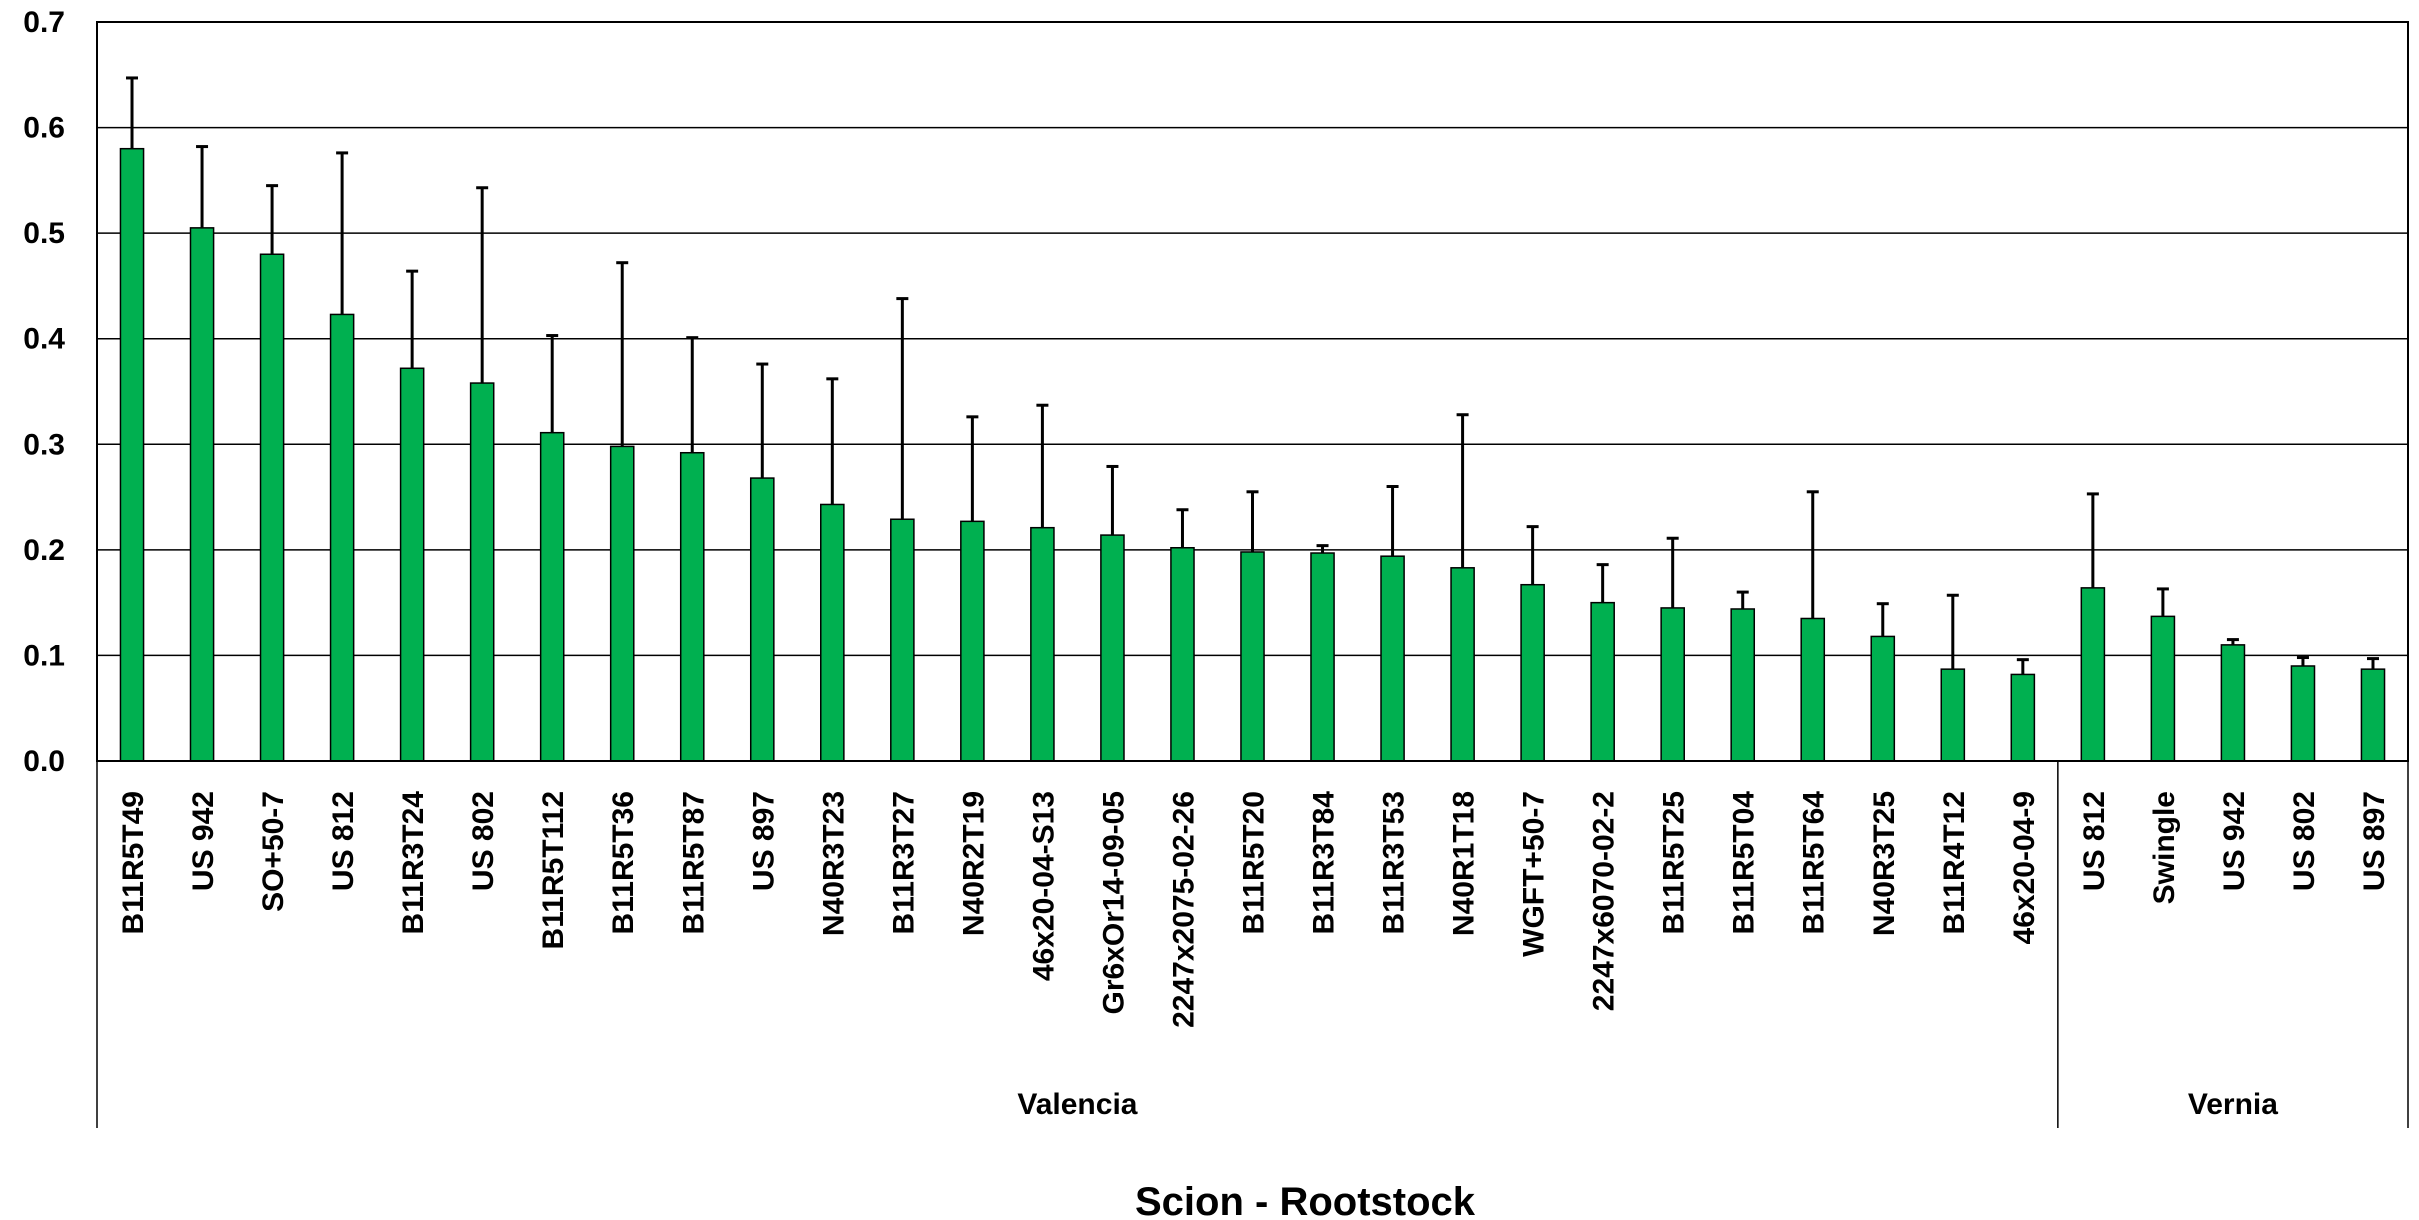  What do you see at coordinates (44, 550) in the screenshot?
I see `y-tick-label: 0.2` at bounding box center [44, 550].